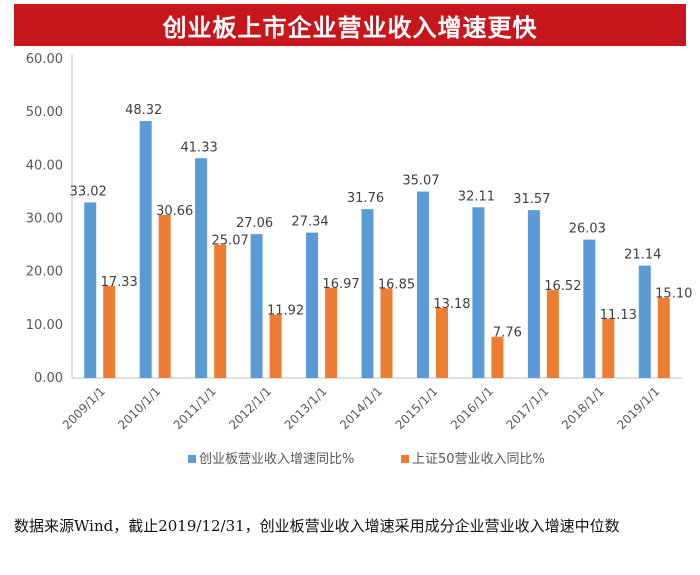 The width and height of the screenshot is (700, 575). Describe the element at coordinates (476, 196) in the screenshot. I see `data-label: 32.11` at that location.